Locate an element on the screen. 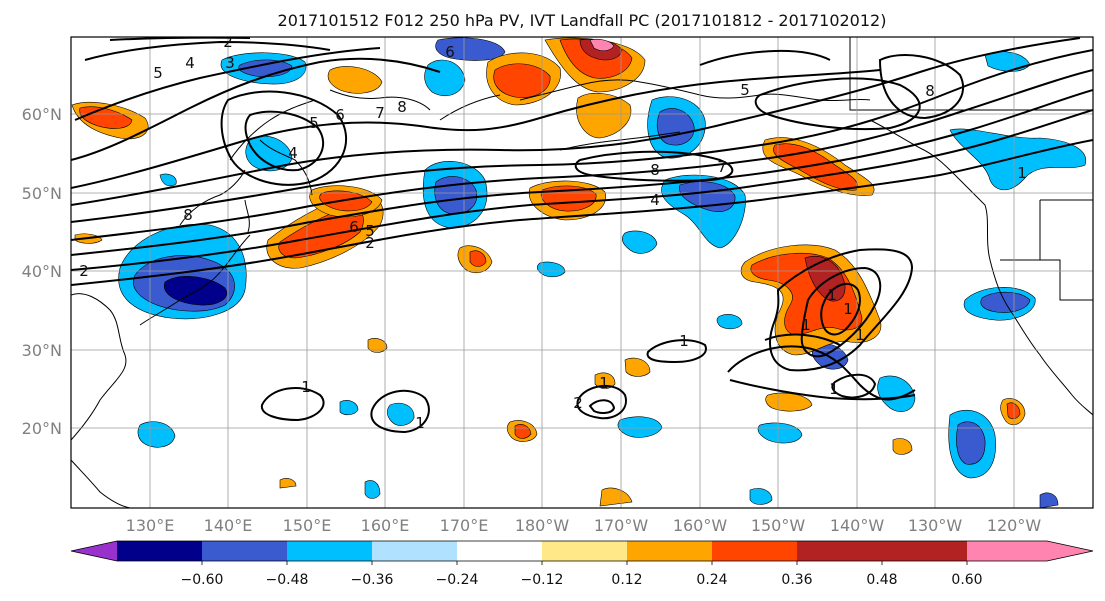 The image size is (1105, 601). colorbar-tick-label: 0.24 is located at coordinates (711, 580).